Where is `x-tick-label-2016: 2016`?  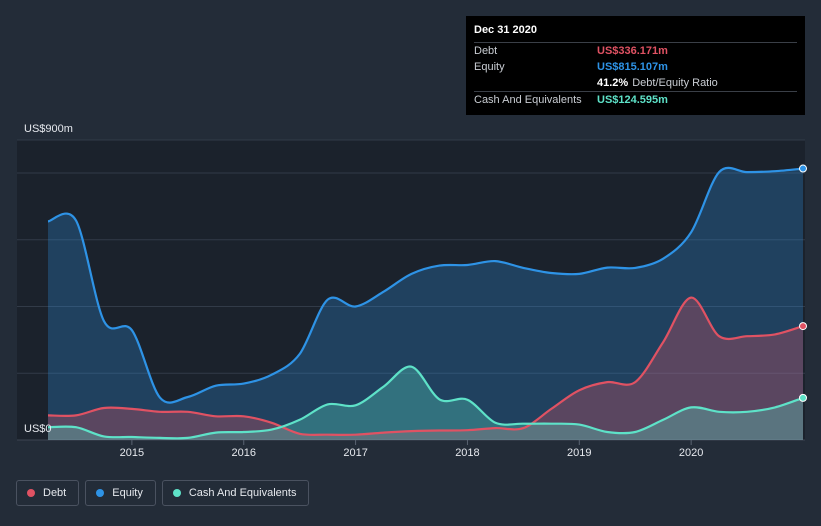
x-tick-label-2016: 2016 is located at coordinates (243, 453).